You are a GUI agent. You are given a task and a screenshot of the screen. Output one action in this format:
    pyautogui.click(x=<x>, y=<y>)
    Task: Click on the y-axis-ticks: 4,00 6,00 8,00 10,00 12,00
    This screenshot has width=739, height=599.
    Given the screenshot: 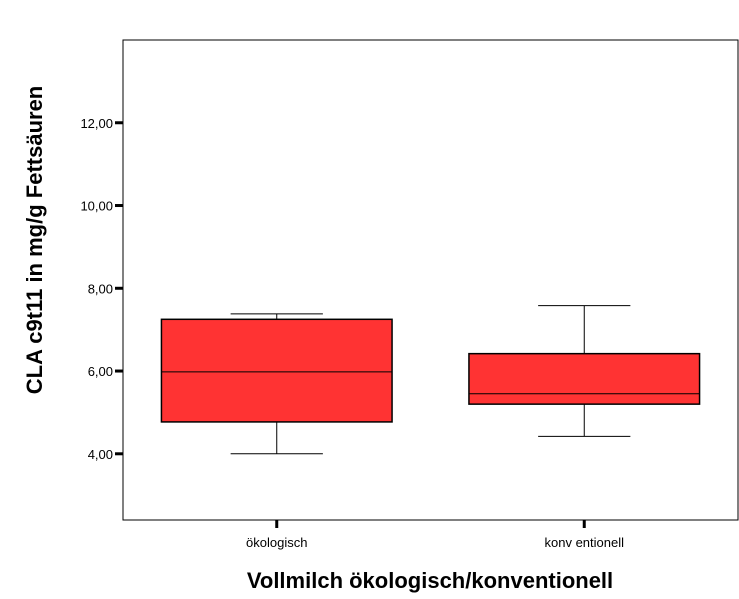 What is the action you would take?
    pyautogui.click(x=101, y=289)
    